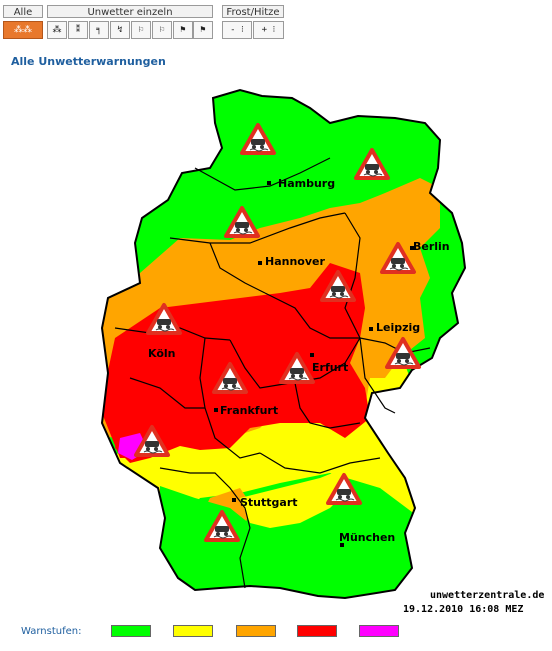 Image resolution: width=552 pixels, height=651 pixels. What do you see at coordinates (131, 631) in the screenshot?
I see `legend-swatch-green` at bounding box center [131, 631].